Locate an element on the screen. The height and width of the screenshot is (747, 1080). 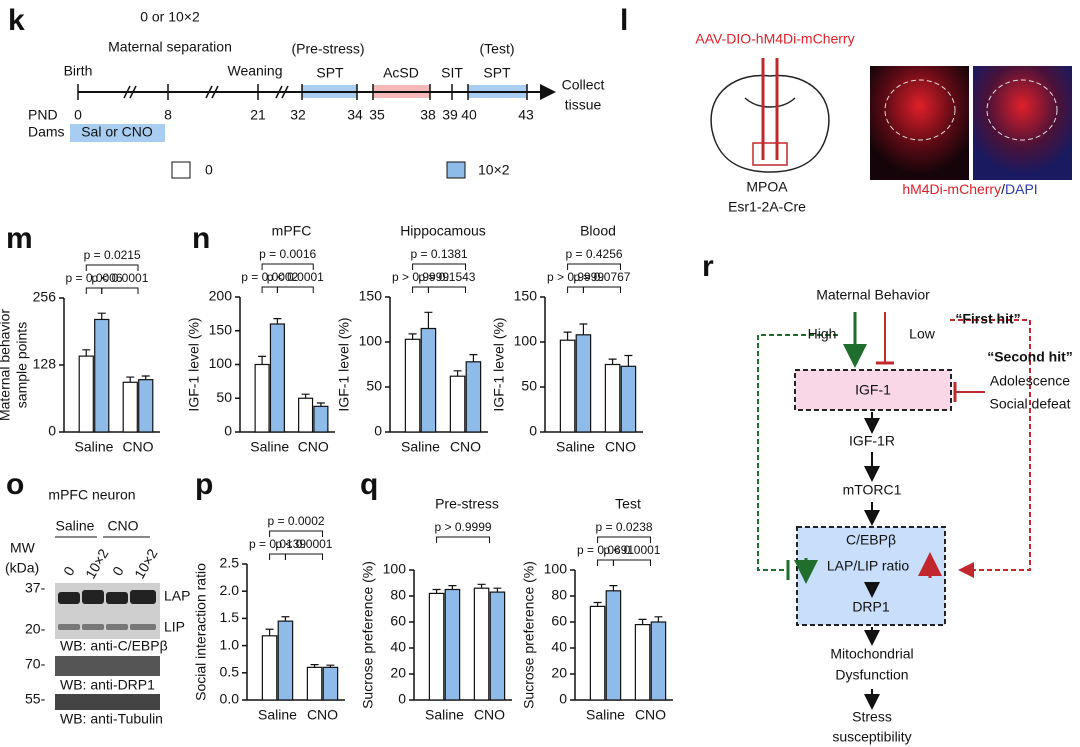
label: (Test) is located at coordinates (497, 49).